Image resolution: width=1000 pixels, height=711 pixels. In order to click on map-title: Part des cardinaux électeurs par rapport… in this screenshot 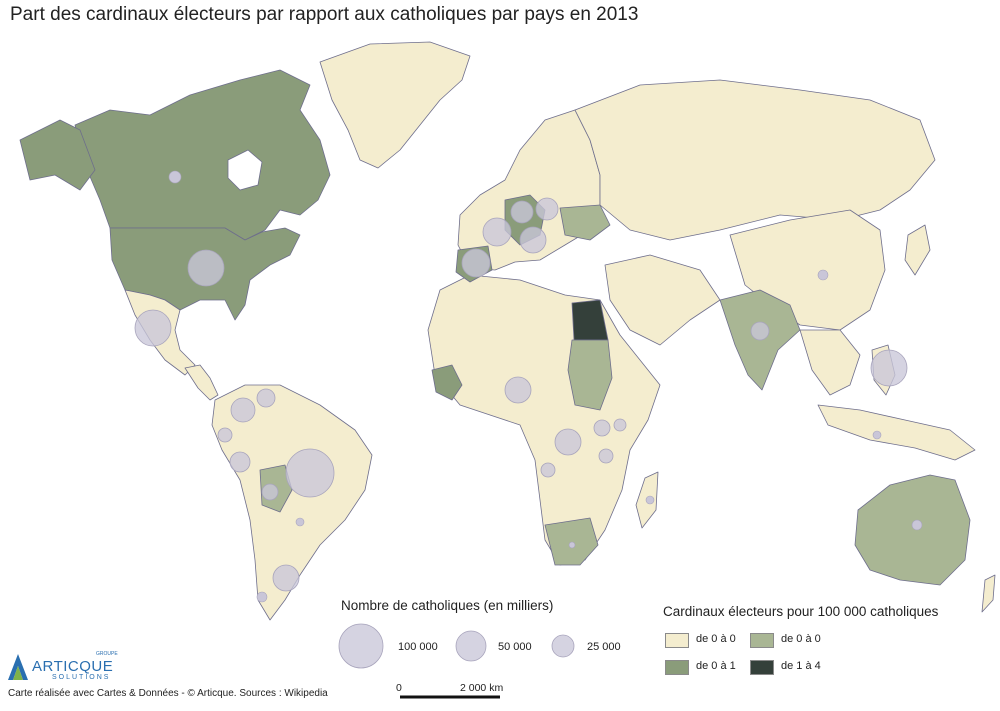, I will do `click(324, 14)`.